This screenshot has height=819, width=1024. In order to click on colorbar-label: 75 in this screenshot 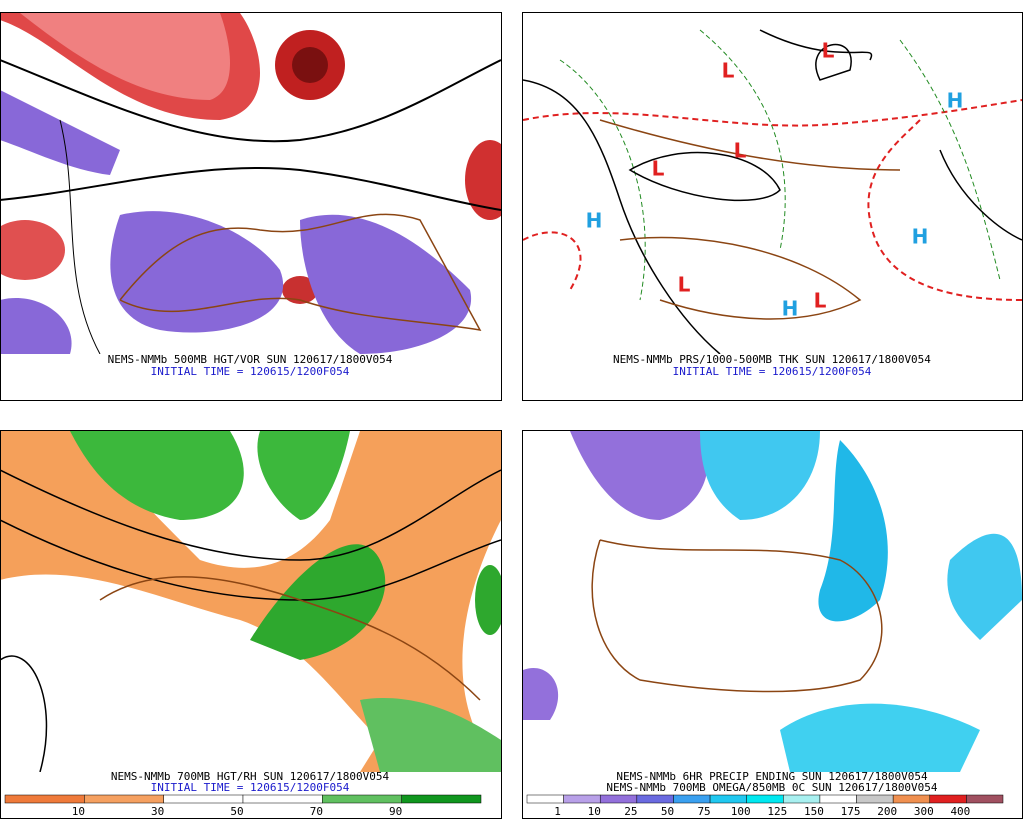, I will do `click(703, 811)`.